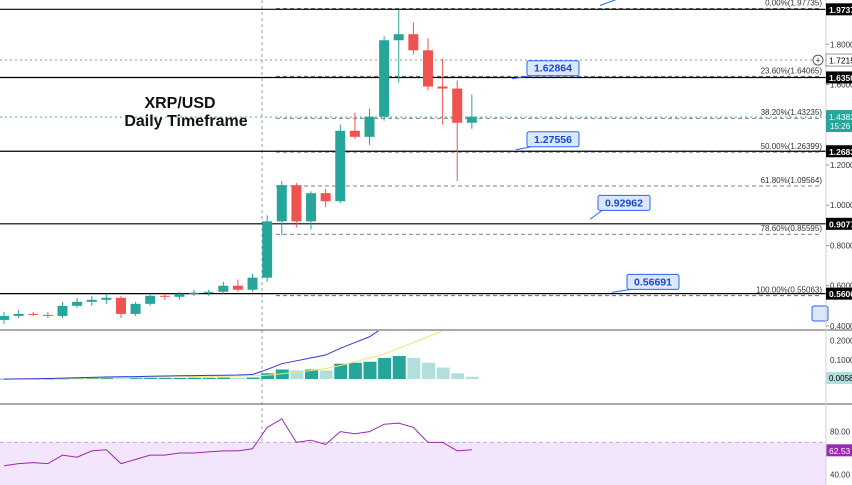 This screenshot has width=852, height=485. Describe the element at coordinates (793, 4) in the screenshot. I see `fib-label: 0.00%(1.97735)` at that location.